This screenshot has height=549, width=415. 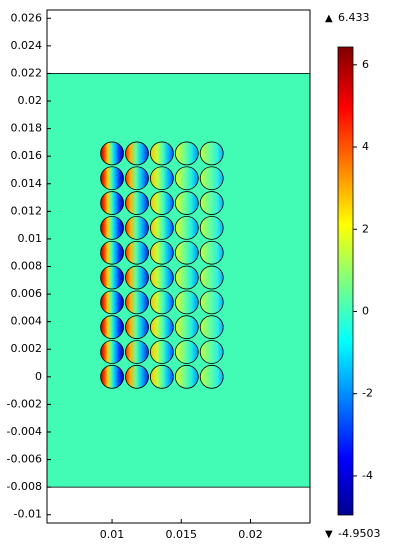 I want to click on y-tick-label: 0.004, so click(x=27, y=321).